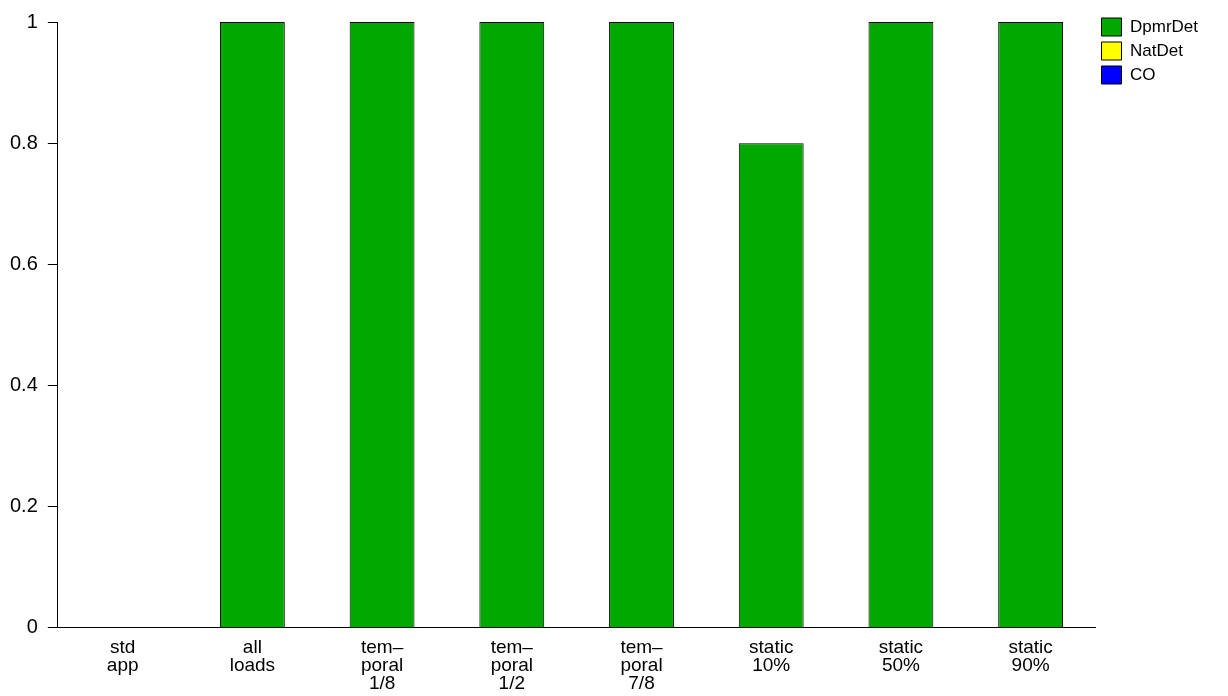 The width and height of the screenshot is (1228, 696). What do you see at coordinates (122, 656) in the screenshot?
I see `x-tick-label: std app` at bounding box center [122, 656].